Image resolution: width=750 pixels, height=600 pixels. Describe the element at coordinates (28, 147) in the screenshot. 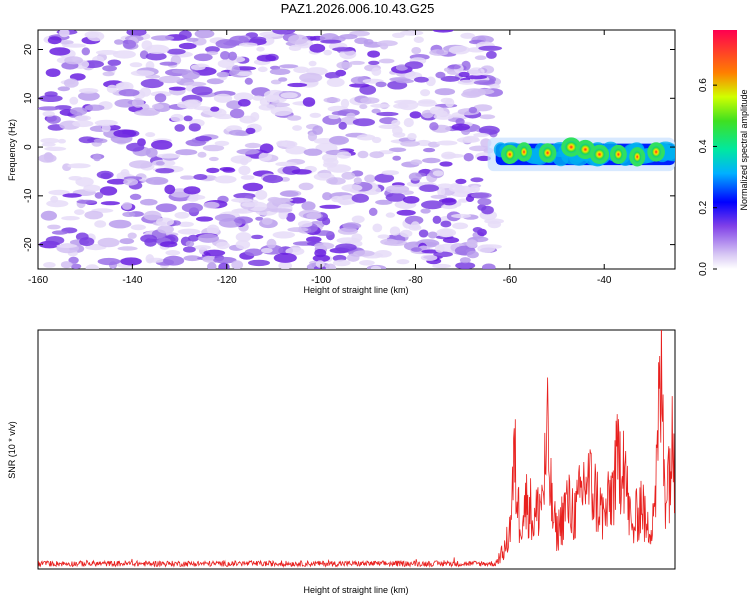

I see `spectrogram-y-tick-label: 0` at that location.